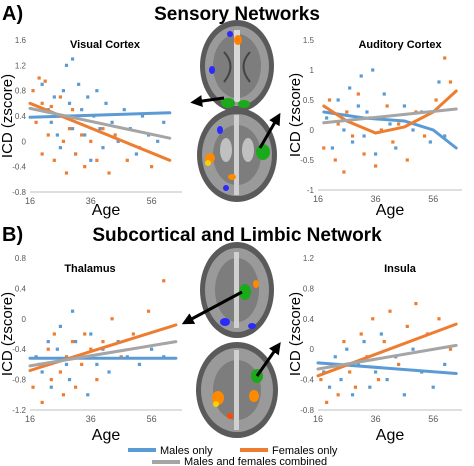 The height and width of the screenshot is (466, 474). I want to click on visual-y-axis-label: ICD (zscore), so click(8, 116).